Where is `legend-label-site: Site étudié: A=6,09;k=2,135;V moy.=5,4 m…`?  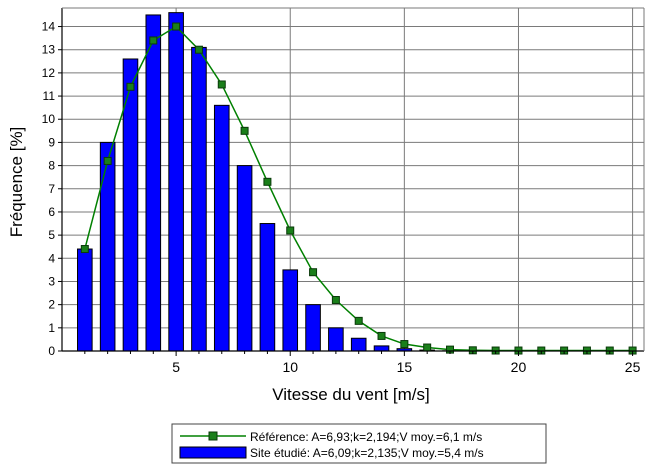 legend-label-site: Site étudié: A=6,09;k=2,135;V moy.=5,4 m… is located at coordinates (367, 453).